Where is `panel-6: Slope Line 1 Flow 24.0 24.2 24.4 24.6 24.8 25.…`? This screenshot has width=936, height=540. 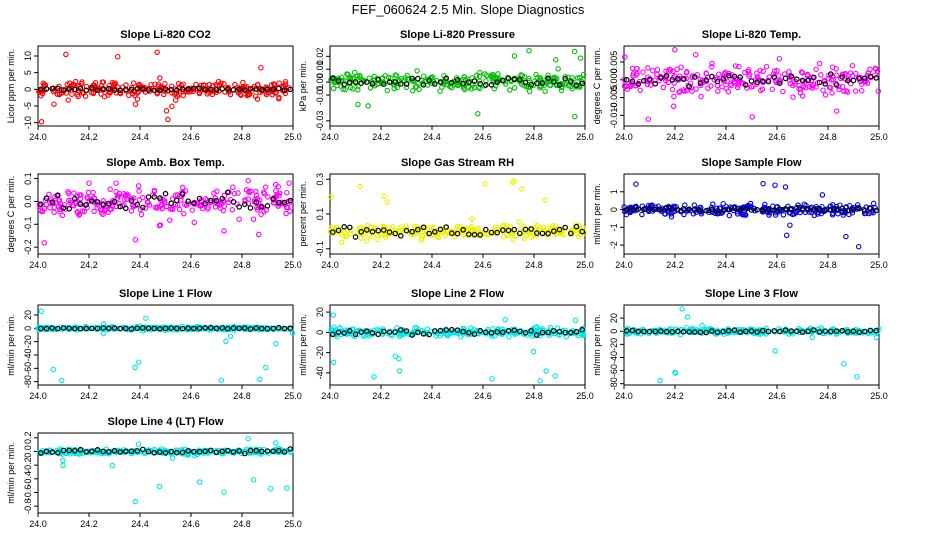
panel-6: Slope Line 1 Flow 24.0 24.2 24.4 24.6 24.8 25.… is located at coordinates (154, 344).